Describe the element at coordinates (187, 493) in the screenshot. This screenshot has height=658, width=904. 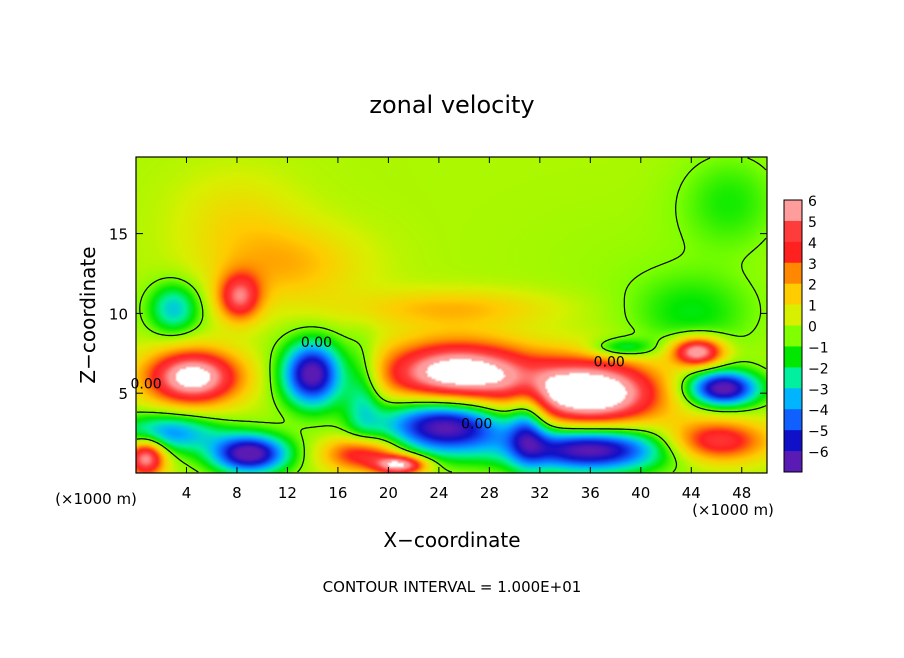
I see `x-tick-label: 4` at that location.